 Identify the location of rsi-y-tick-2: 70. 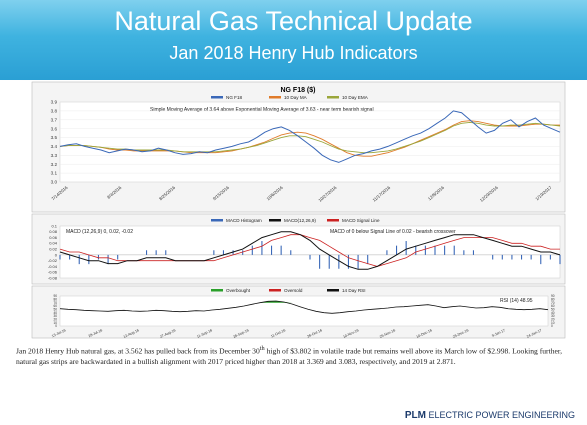
(55, 303).